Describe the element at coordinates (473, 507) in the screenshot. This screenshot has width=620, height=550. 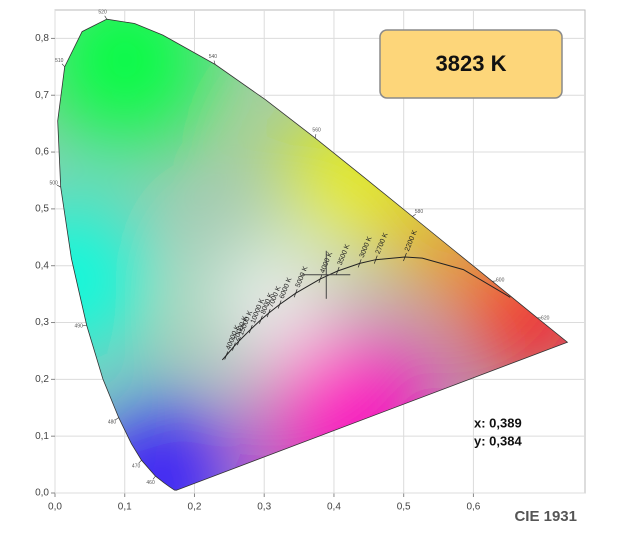
I see `x-tick-label: 0,6` at that location.